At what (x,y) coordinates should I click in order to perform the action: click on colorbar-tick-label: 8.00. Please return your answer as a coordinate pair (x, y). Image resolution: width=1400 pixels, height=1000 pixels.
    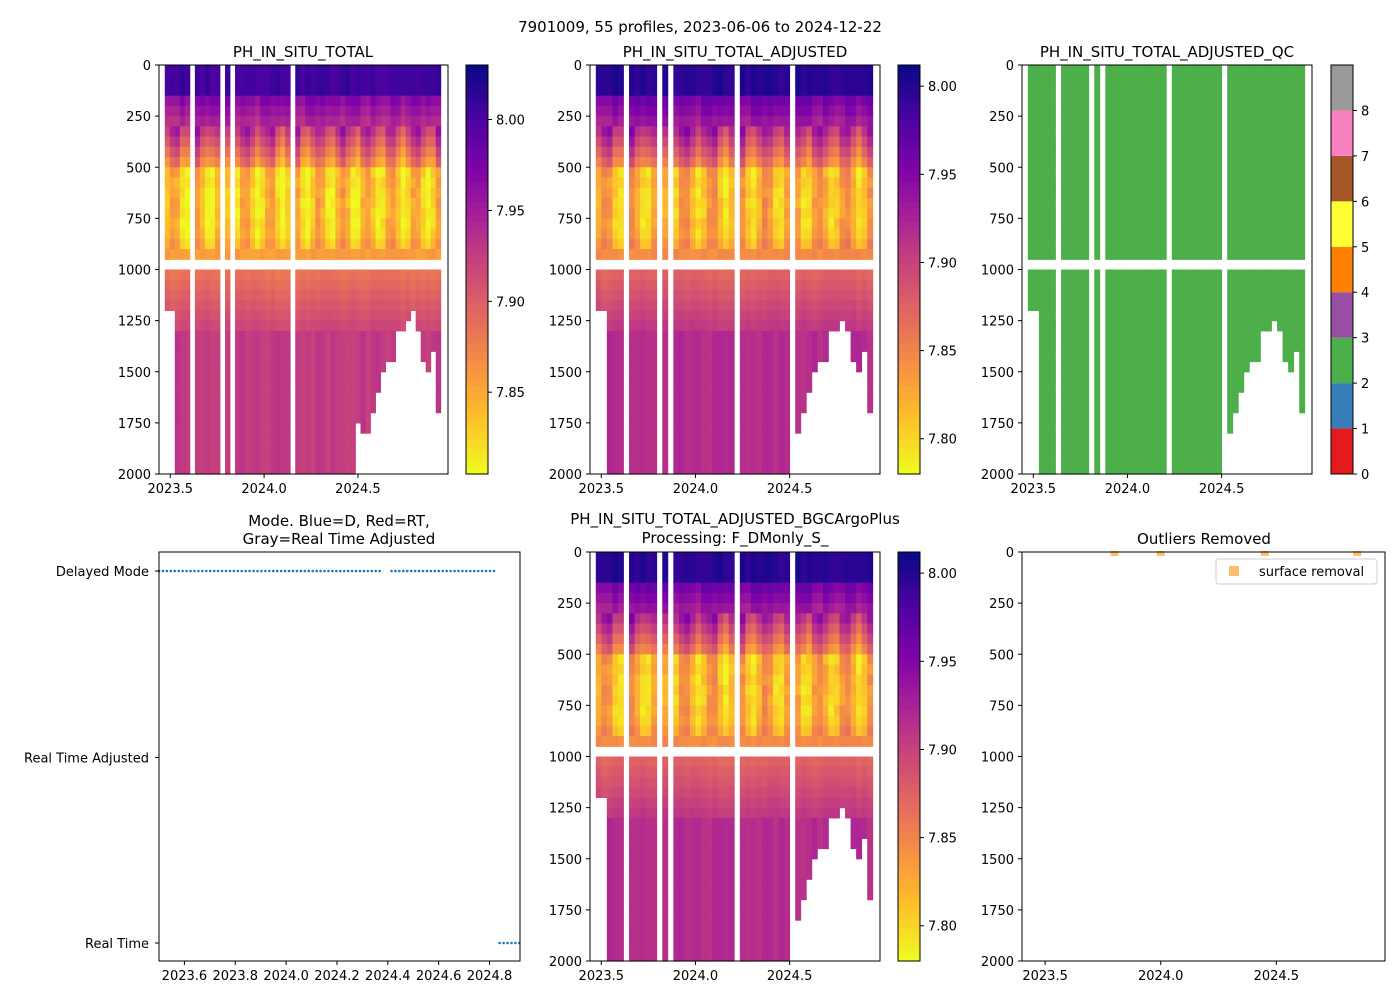
    Looking at the image, I should click on (510, 121).